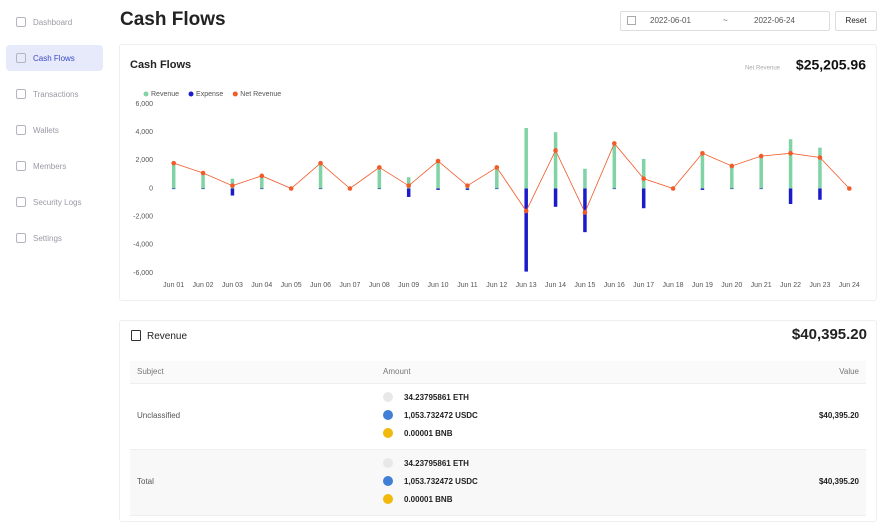 The image size is (887, 522). Describe the element at coordinates (203, 285) in the screenshot. I see `x-tick-label: Jun 02` at that location.